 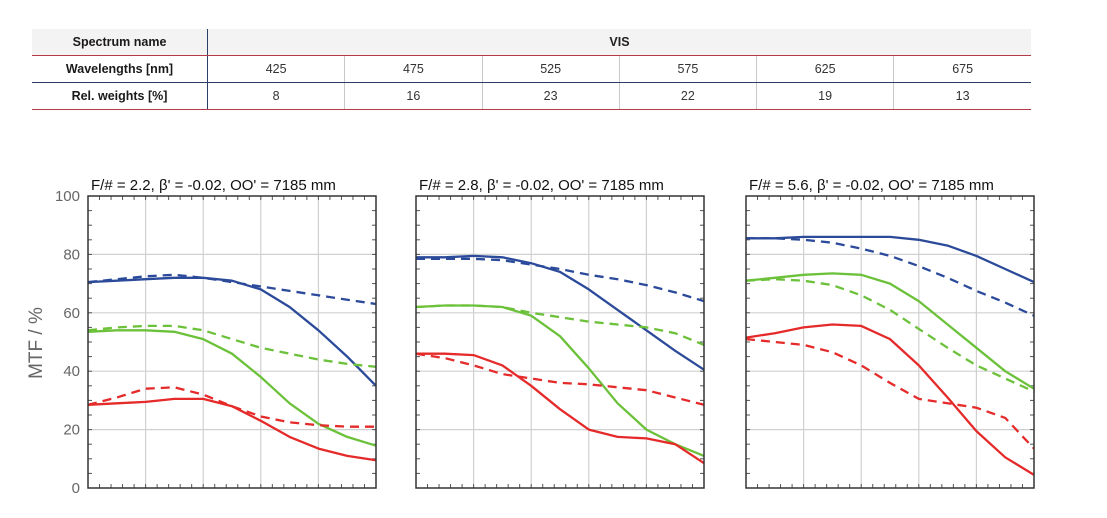 I want to click on panel-title: F/# = 2.2, β' = -0.02, OO' = 7185 mm, so click(x=213, y=185).